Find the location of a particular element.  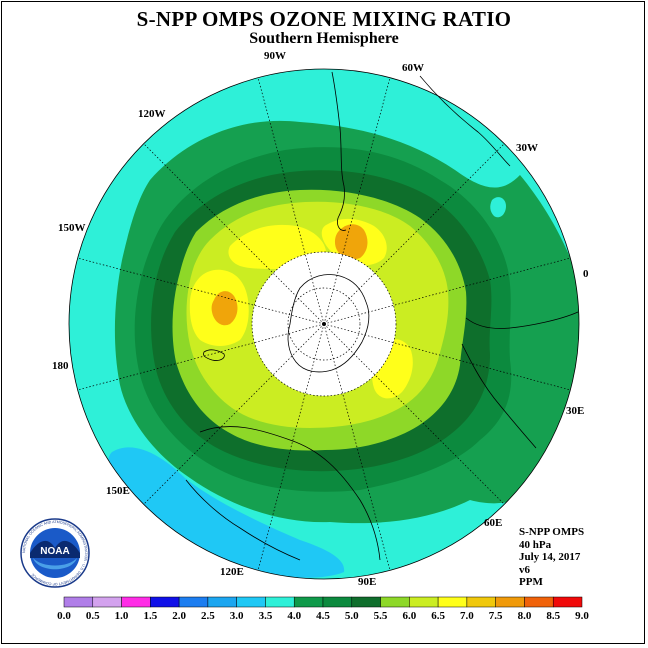

lon-label-120w: 120W is located at coordinates (152, 114).